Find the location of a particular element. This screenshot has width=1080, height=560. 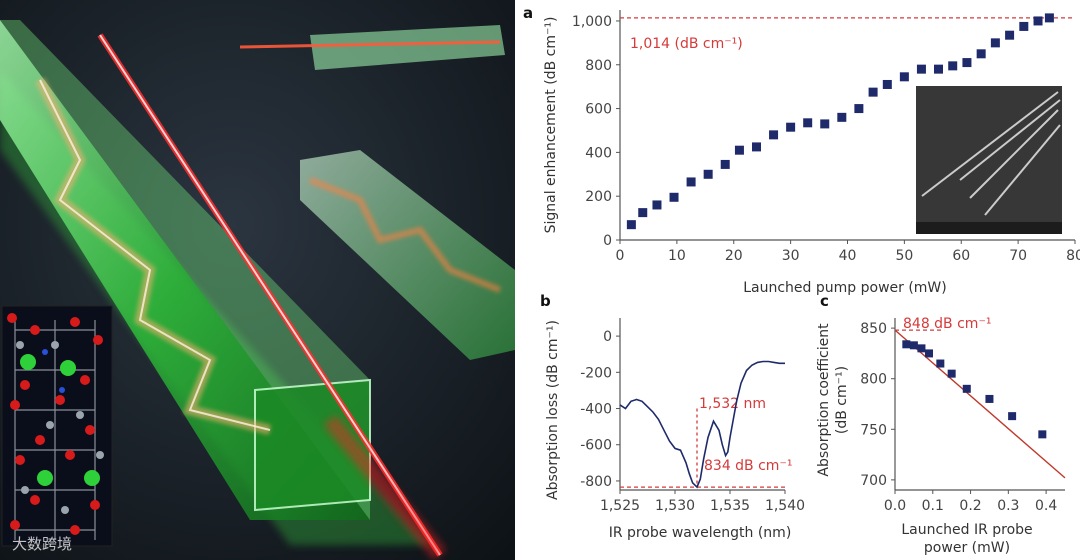

side-nanowire is located at coordinates (407, 255).